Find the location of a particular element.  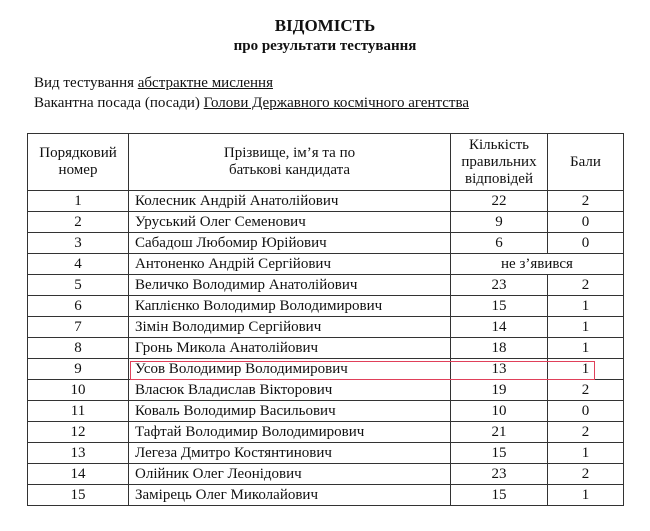

row-number: 7 is located at coordinates (78, 327).